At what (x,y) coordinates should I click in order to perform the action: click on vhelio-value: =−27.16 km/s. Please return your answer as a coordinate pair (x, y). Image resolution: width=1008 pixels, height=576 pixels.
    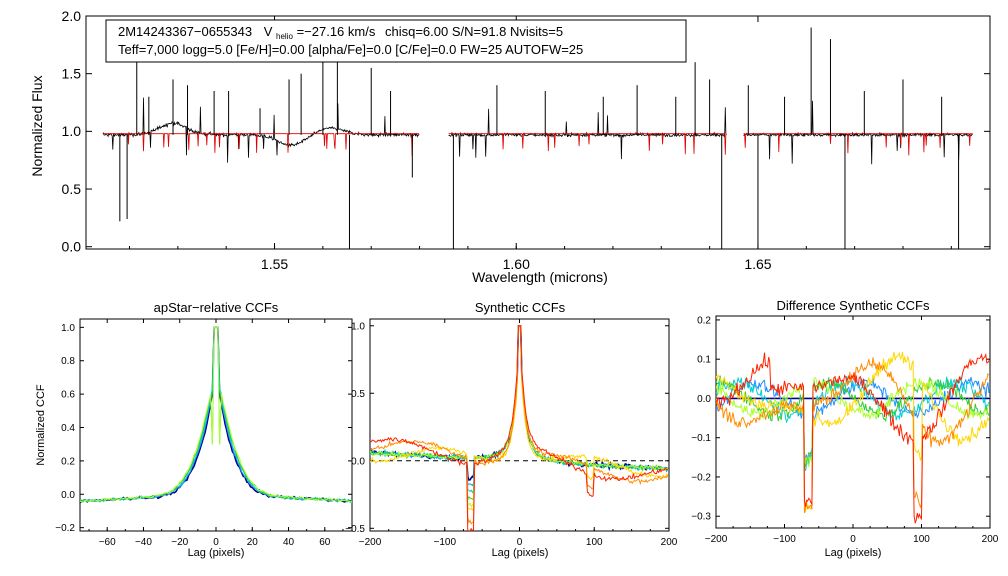
    Looking at the image, I should click on (336, 31).